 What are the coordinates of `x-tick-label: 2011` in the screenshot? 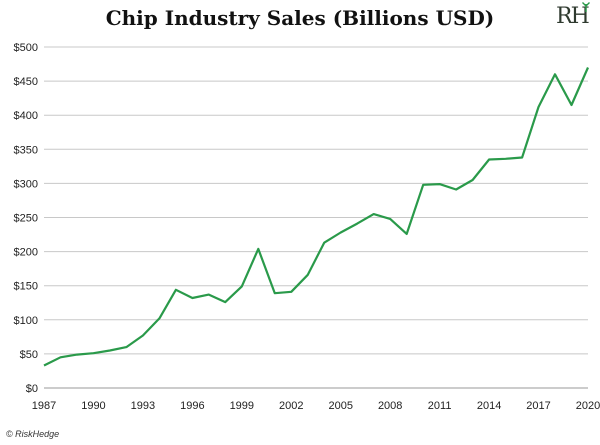 It's located at (440, 406).